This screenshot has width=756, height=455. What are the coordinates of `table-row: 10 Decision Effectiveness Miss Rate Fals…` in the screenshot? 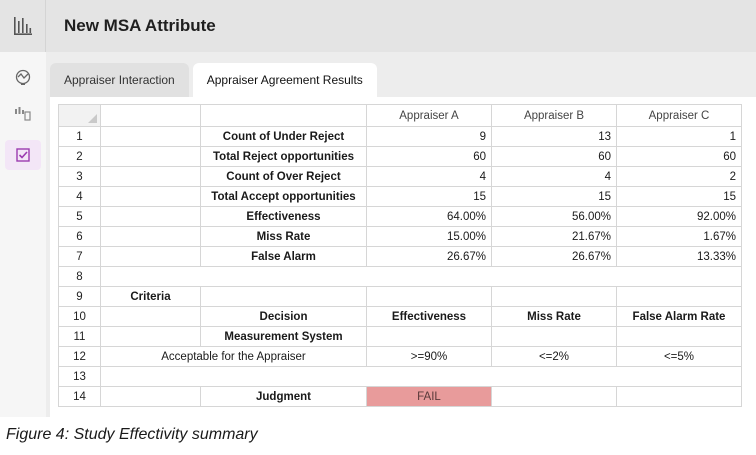 It's located at (400, 316).